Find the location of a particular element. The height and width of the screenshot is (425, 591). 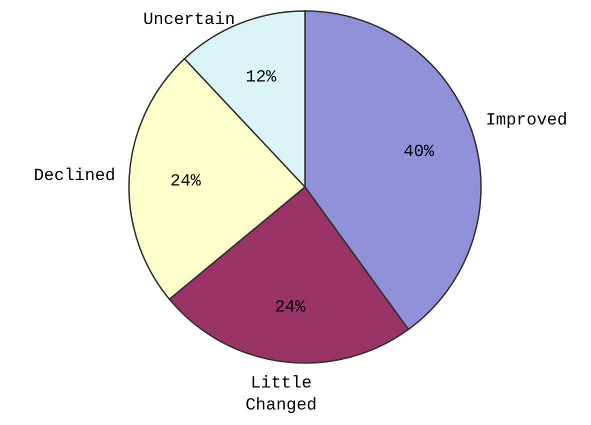

slice-label: Improved is located at coordinates (527, 120).